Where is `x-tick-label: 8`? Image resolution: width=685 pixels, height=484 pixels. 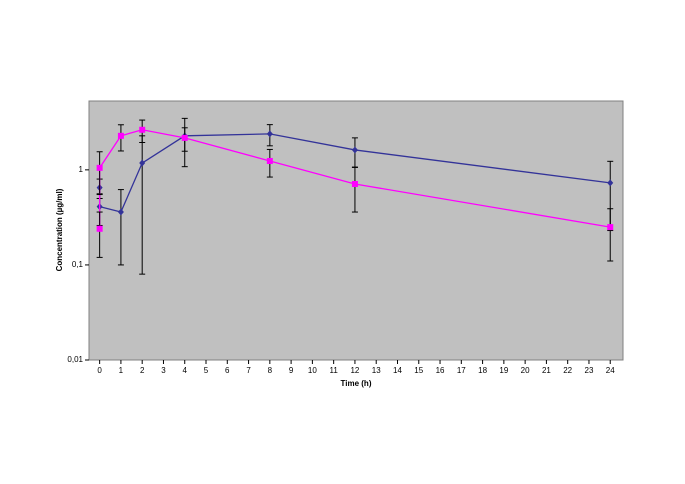 x-tick-label: 8 is located at coordinates (270, 370).